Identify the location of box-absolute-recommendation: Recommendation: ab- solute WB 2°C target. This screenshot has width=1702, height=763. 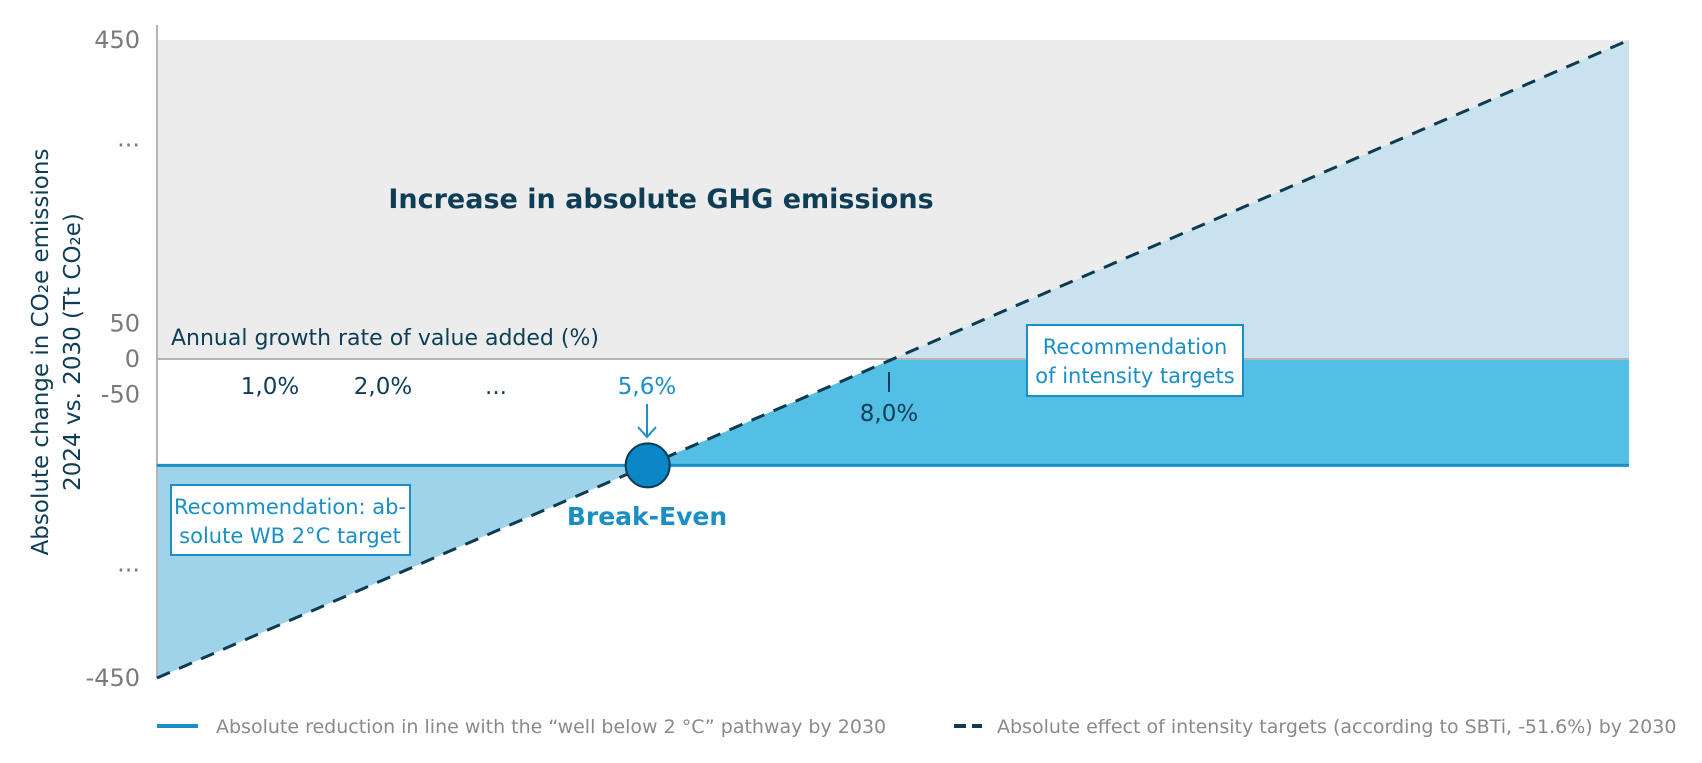
(290, 520).